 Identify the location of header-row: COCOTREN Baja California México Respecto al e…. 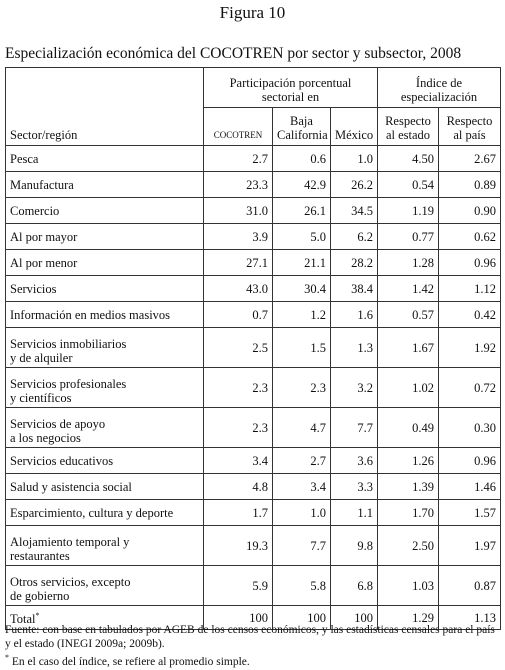
(253, 126).